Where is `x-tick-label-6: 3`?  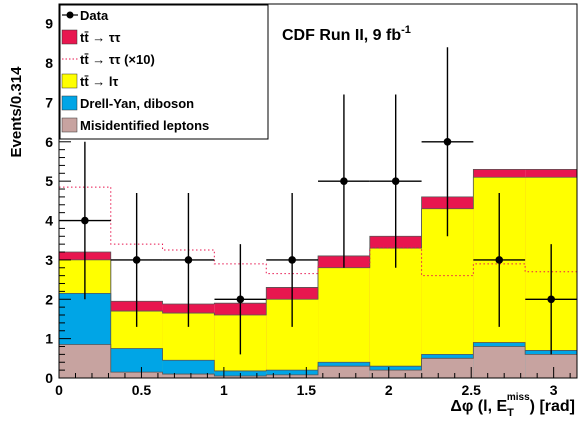 x-tick-label-6: 3 is located at coordinates (554, 390).